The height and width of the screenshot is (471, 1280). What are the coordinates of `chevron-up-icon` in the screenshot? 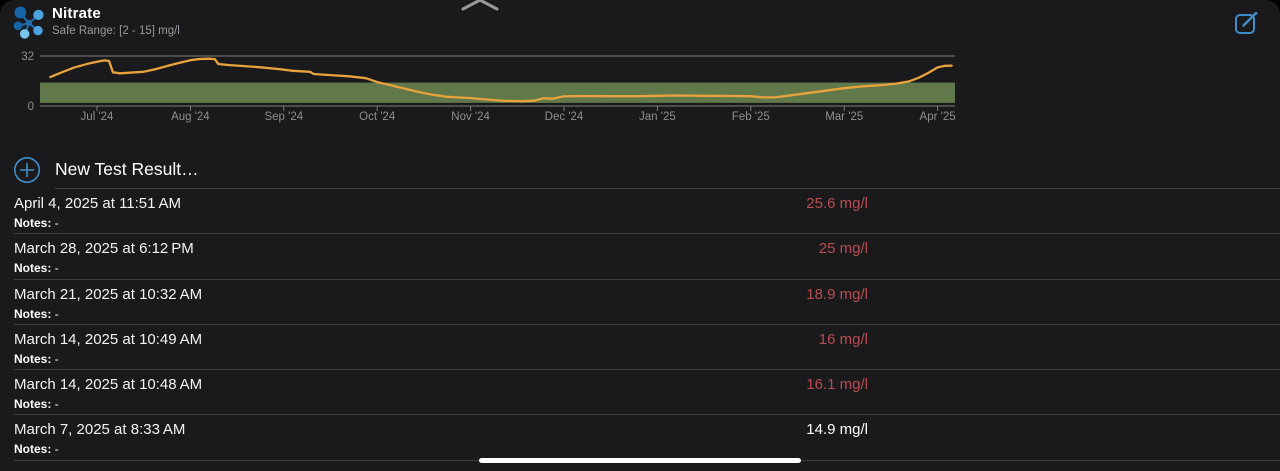 It's located at (480, 5).